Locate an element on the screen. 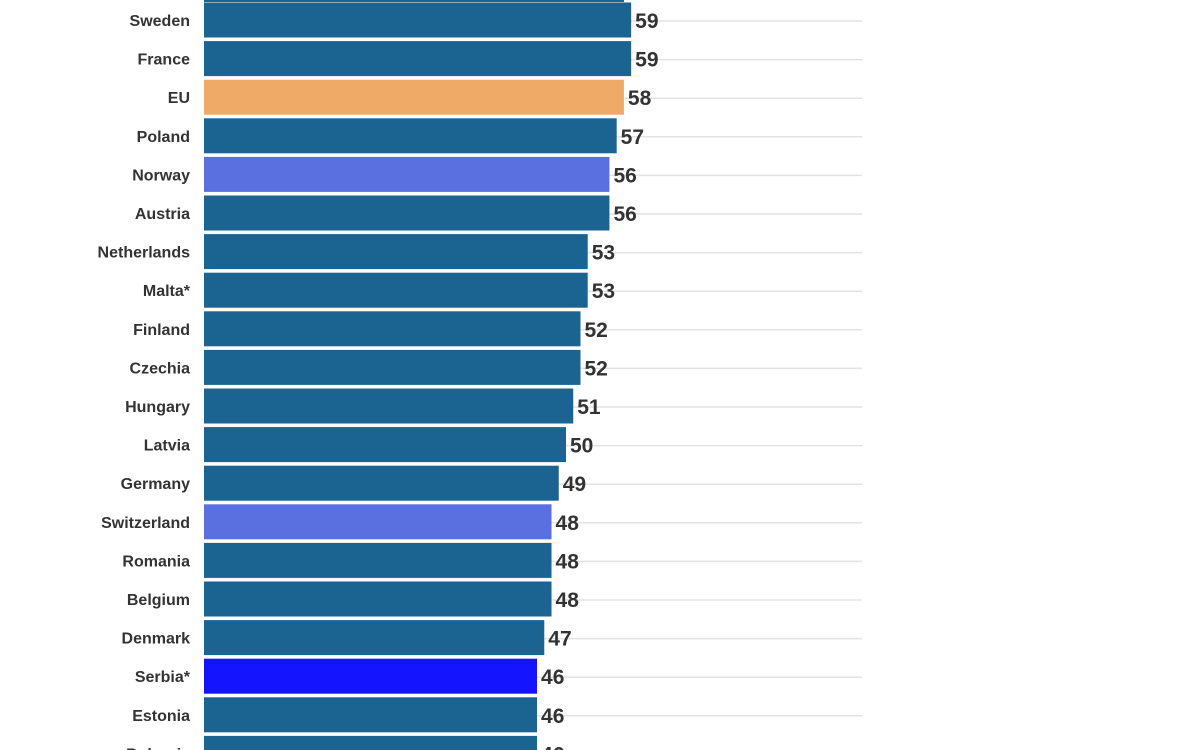 The image size is (1200, 750). value-label: 49 is located at coordinates (574, 484).